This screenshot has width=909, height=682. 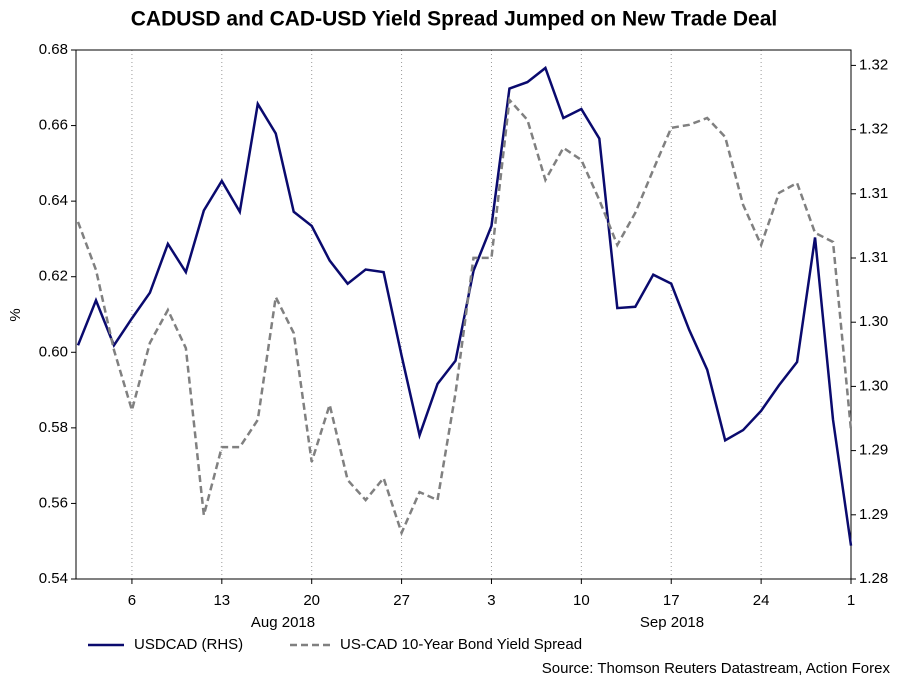 I want to click on x-tick-label: 6, so click(x=132, y=600).